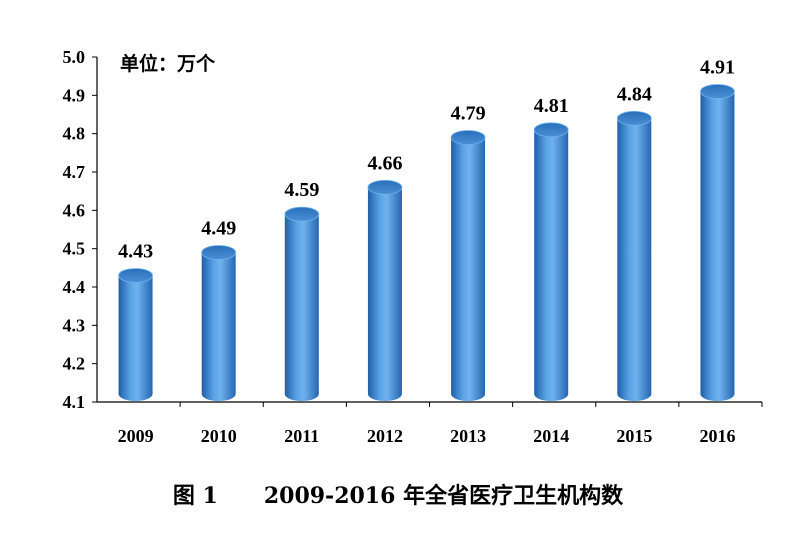 Image resolution: width=796 pixels, height=538 pixels. What do you see at coordinates (468, 436) in the screenshot?
I see `x-tick-label: 2013` at bounding box center [468, 436].